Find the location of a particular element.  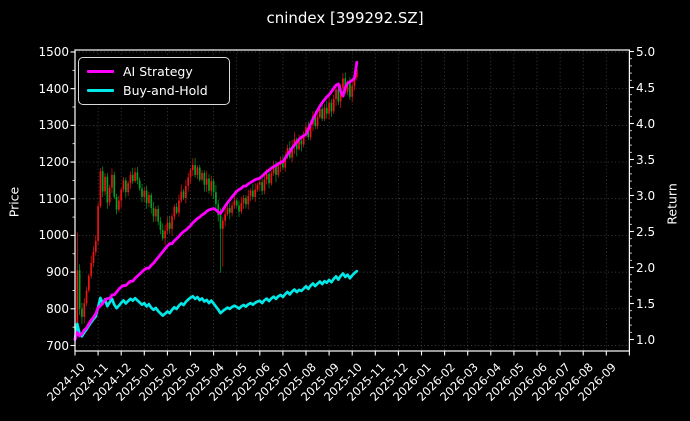

legend-item-buy-and-hold: Buy-and-Hold is located at coordinates (154, 90).